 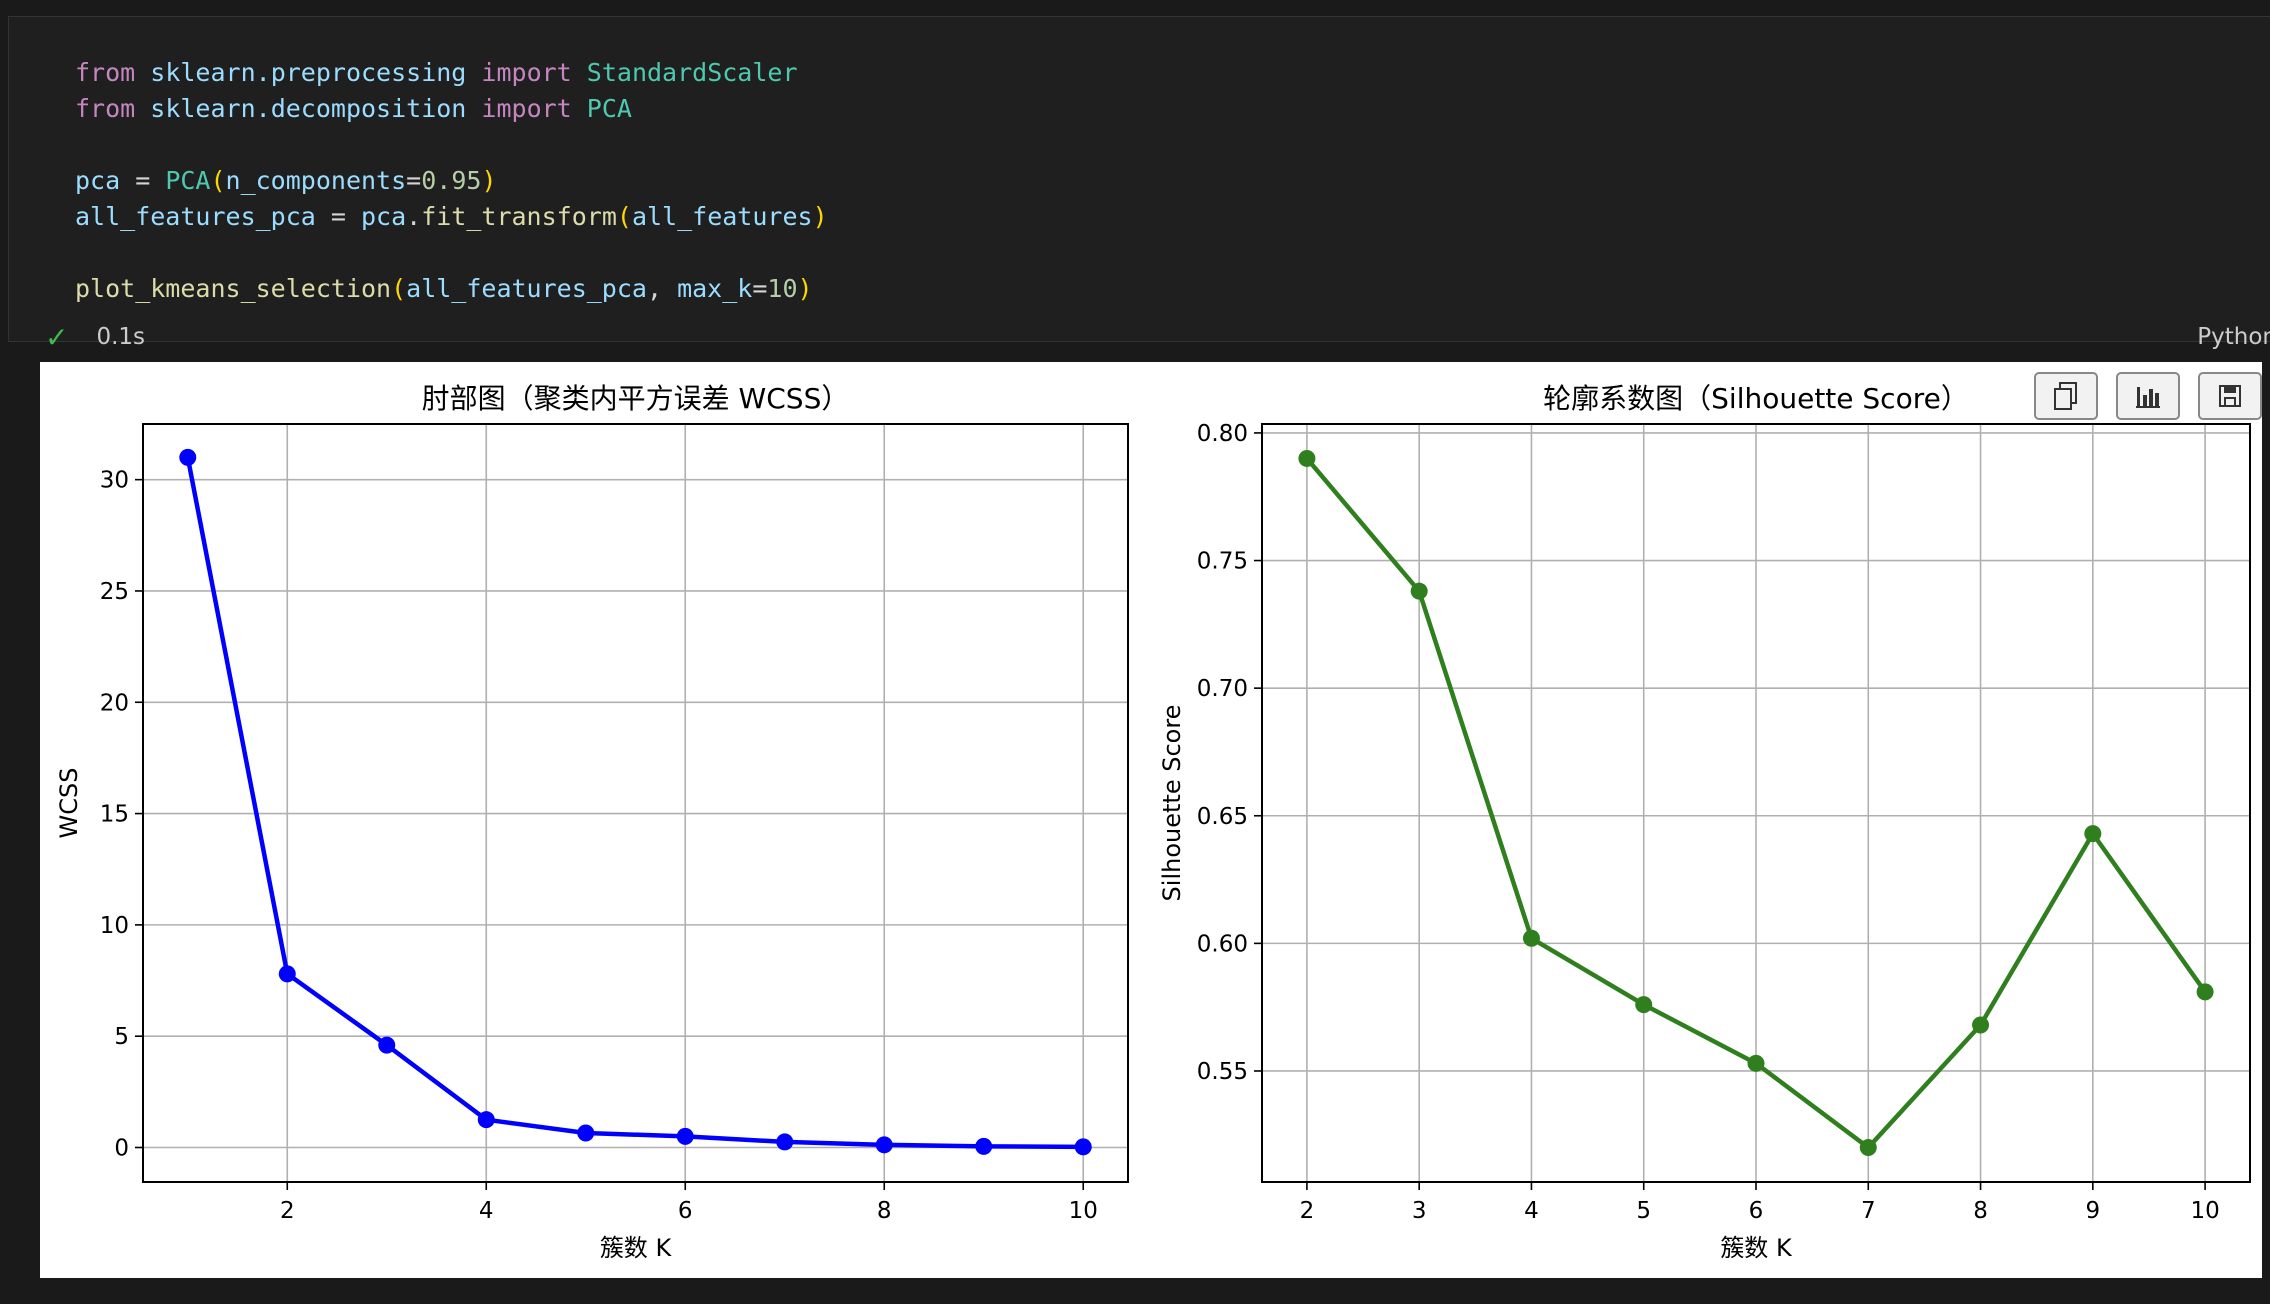 I want to click on y-tick-label: 0.75, so click(x=1222, y=562).